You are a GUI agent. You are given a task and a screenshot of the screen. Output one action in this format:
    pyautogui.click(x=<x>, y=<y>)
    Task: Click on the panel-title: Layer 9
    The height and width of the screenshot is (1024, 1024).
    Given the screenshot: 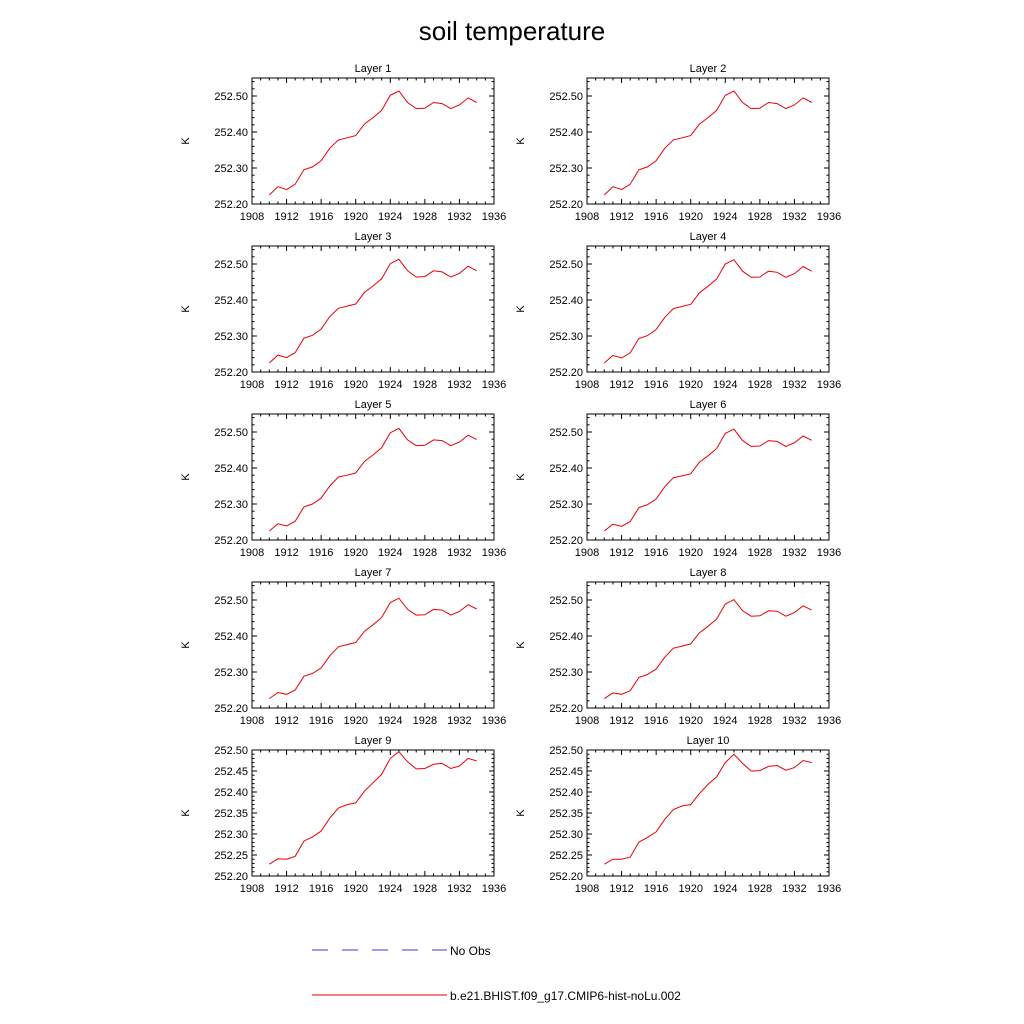 What is the action you would take?
    pyautogui.click(x=373, y=741)
    